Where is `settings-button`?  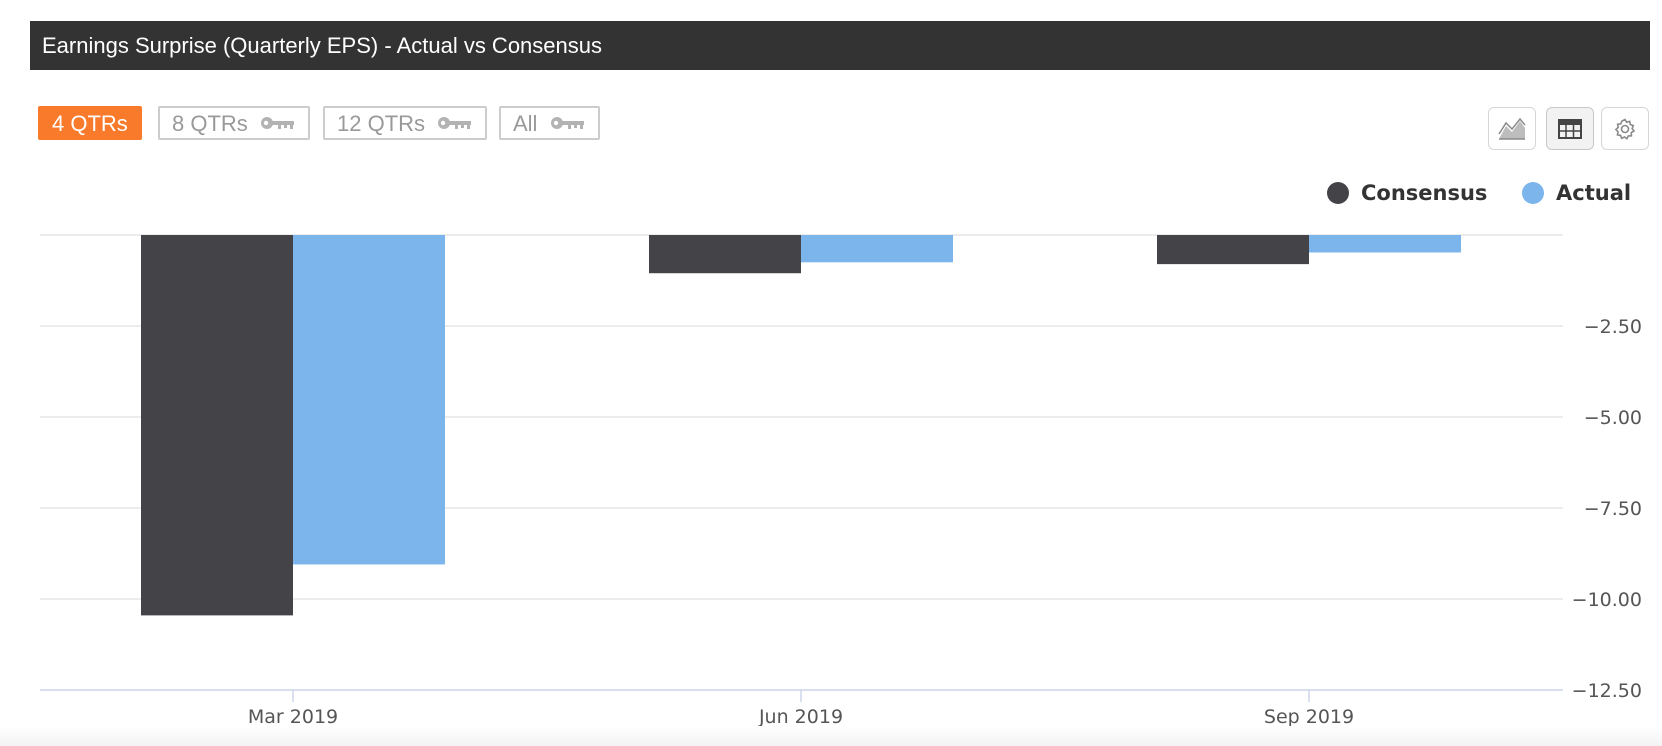
settings-button is located at coordinates (1625, 128).